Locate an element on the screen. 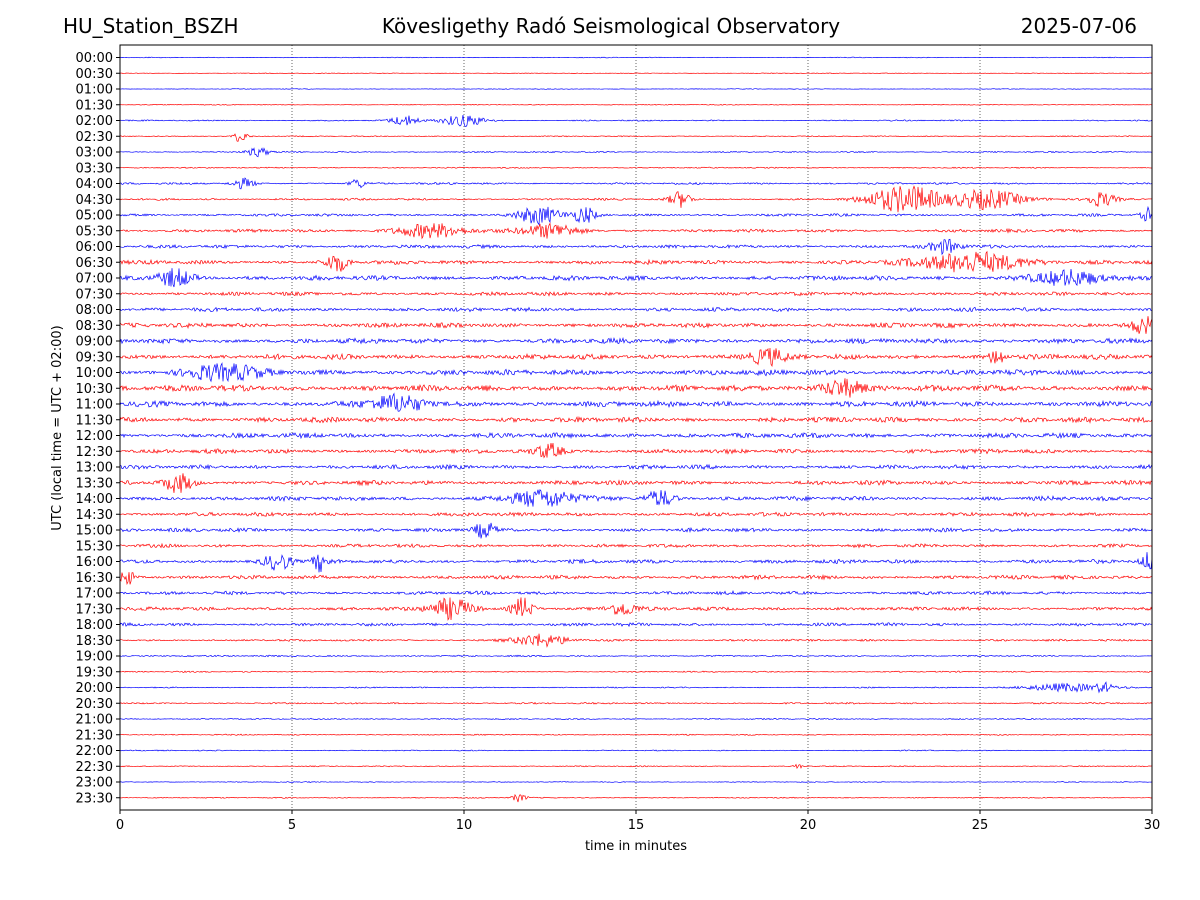 The width and height of the screenshot is (1200, 900). y-tick-label: 09:30 is located at coordinates (94, 357).